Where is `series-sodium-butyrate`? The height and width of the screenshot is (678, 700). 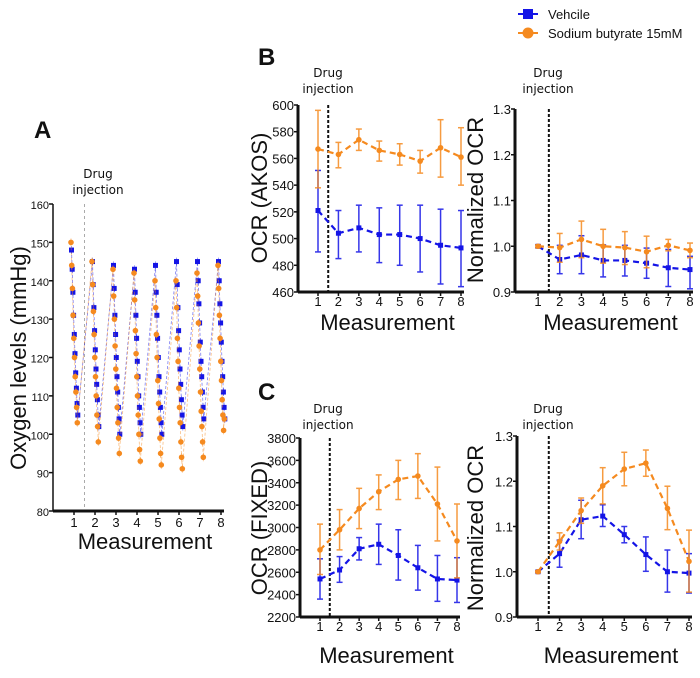
series-sodium-butyrate is located at coordinates (613, 521).